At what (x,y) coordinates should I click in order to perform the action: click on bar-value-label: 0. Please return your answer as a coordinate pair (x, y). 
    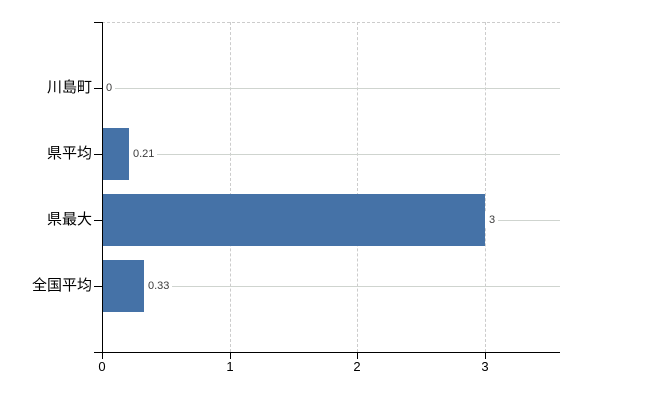
    Looking at the image, I should click on (109, 88).